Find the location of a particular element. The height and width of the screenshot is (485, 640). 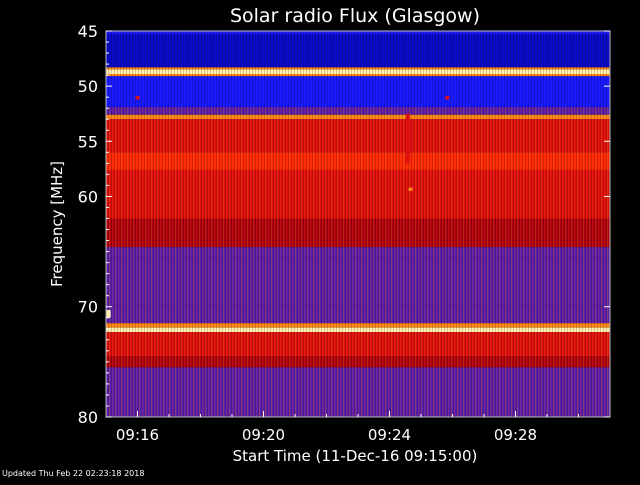

x-axis-label: Start Time (11-Dec-16 09:15:00) is located at coordinates (355, 456).